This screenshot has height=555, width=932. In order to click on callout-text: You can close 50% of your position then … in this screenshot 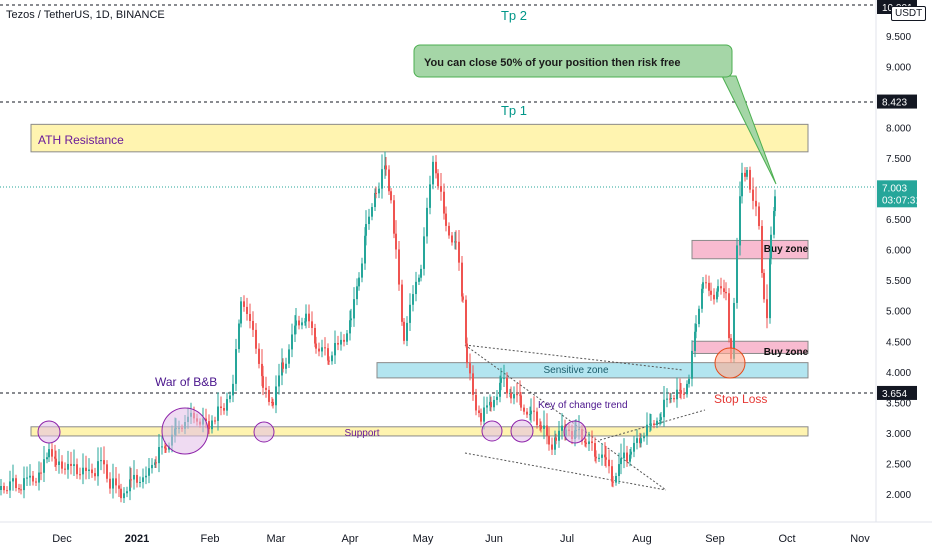, I will do `click(552, 63)`.